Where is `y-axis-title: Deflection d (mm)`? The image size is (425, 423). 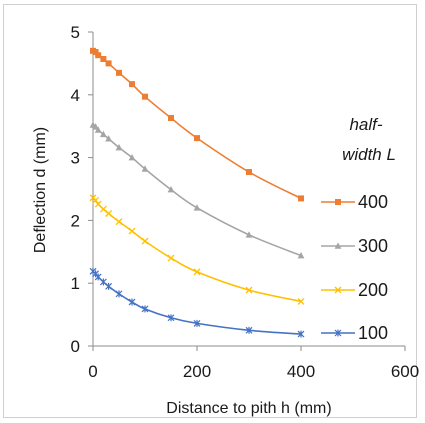 y-axis-title: Deflection d (mm) is located at coordinates (40, 190).